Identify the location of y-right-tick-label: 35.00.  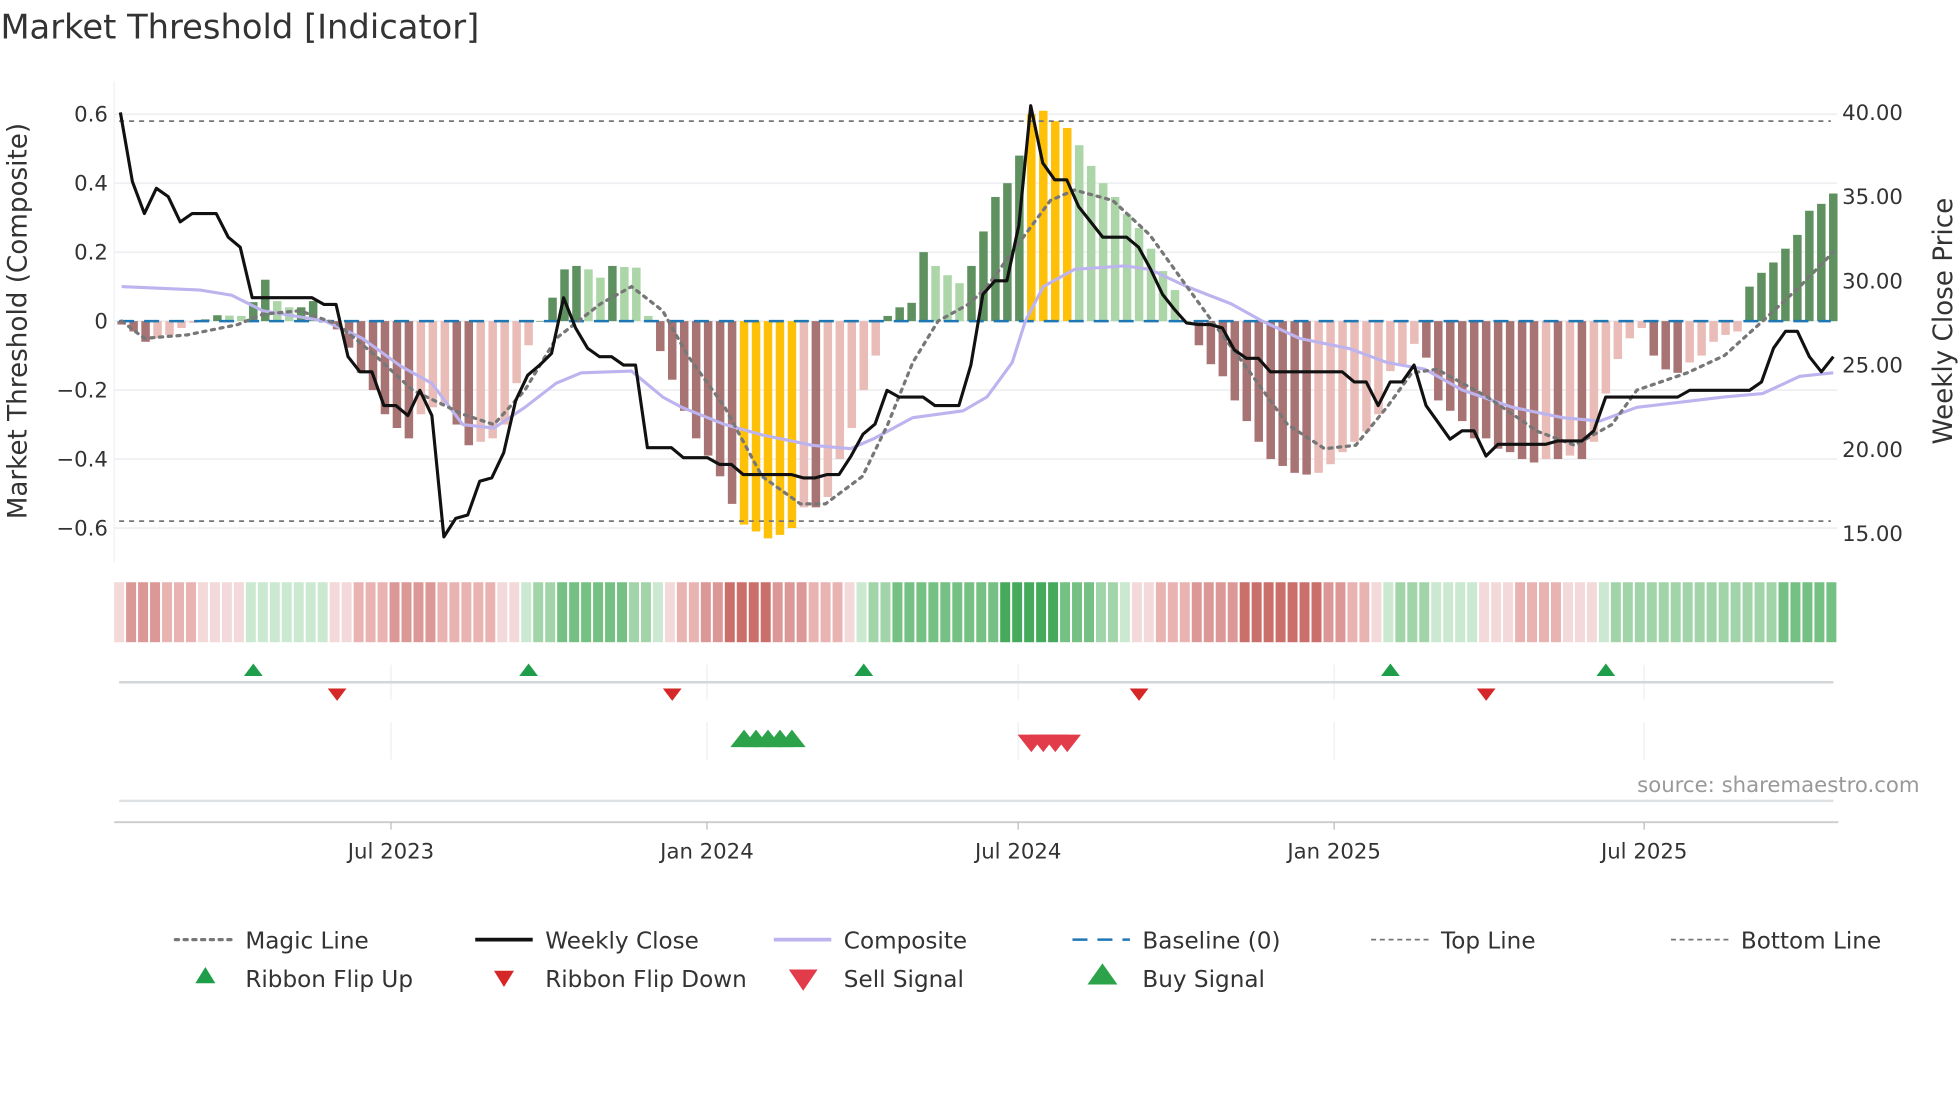
(1872, 197).